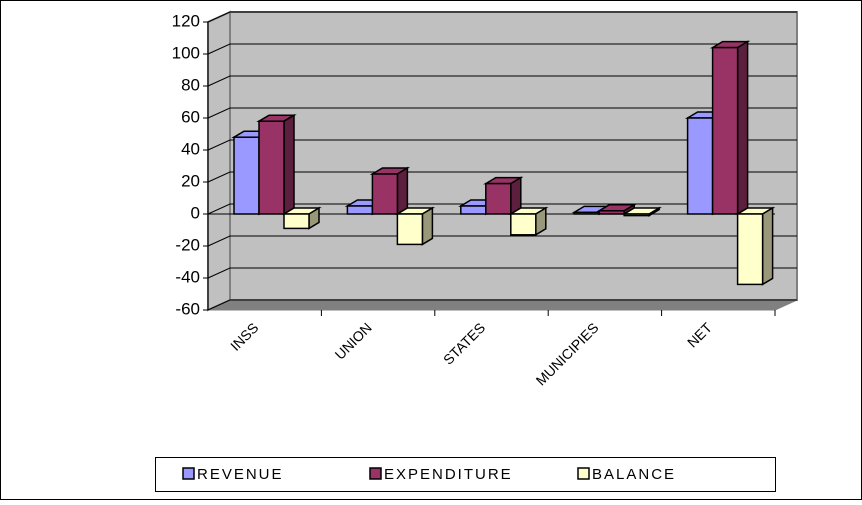 This screenshot has height=505, width=862. I want to click on side-wall, so click(219, 161).